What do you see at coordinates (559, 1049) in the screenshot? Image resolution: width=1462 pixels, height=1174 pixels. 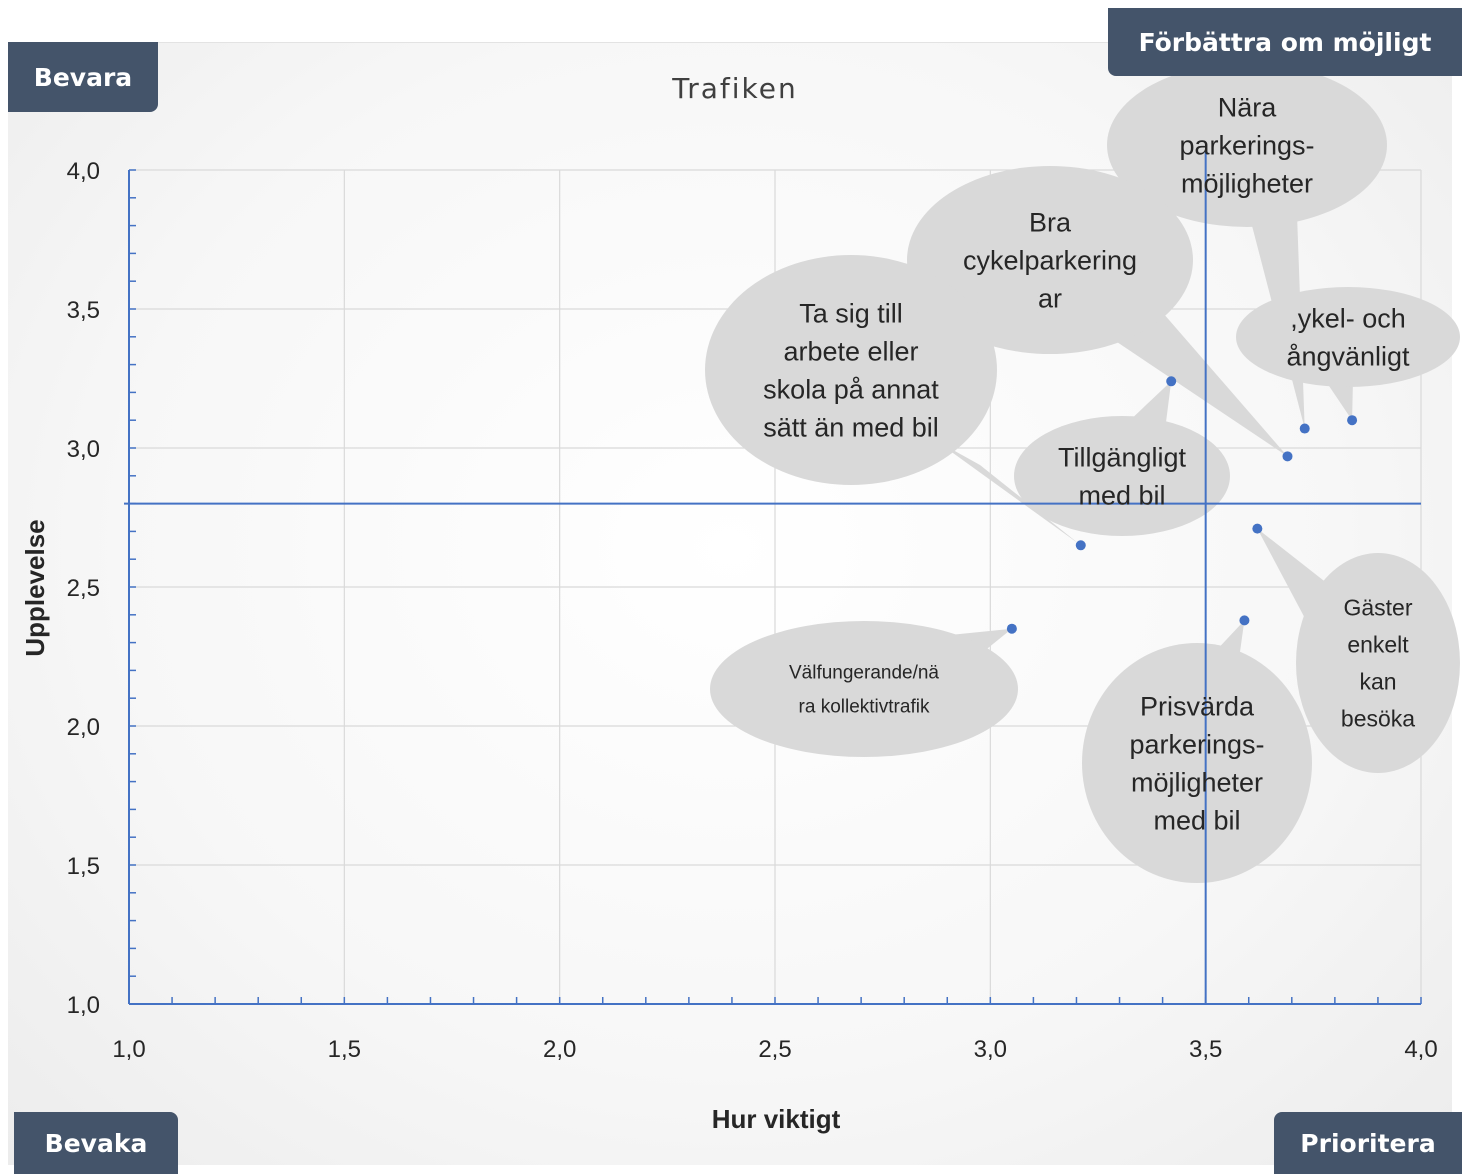 I see `x-tick-label: 2,0` at bounding box center [559, 1049].